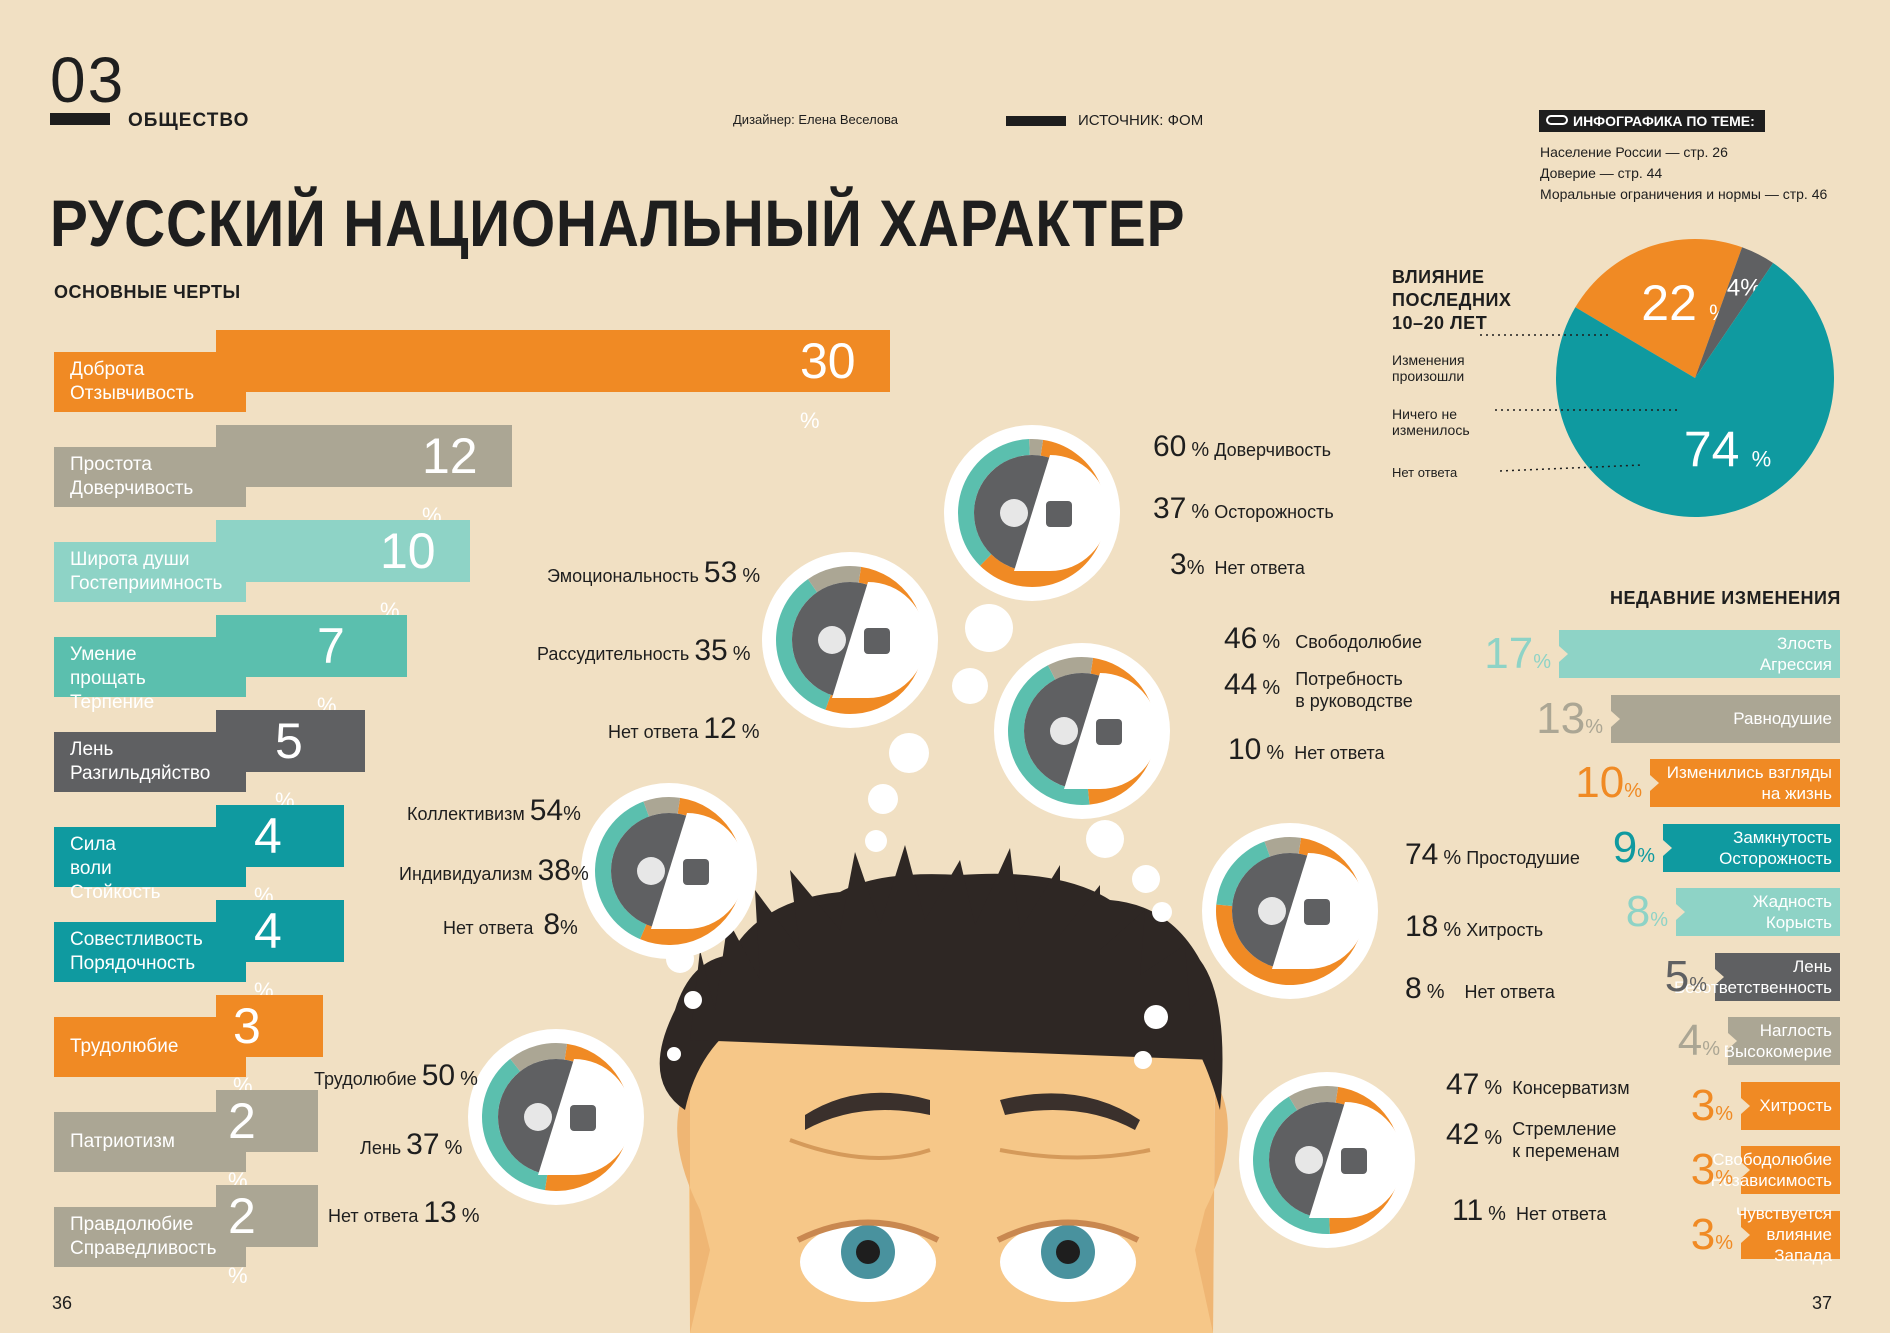  What do you see at coordinates (1782, 1041) in the screenshot?
I see `recent-bar: Наглость Высокомерие` at bounding box center [1782, 1041].